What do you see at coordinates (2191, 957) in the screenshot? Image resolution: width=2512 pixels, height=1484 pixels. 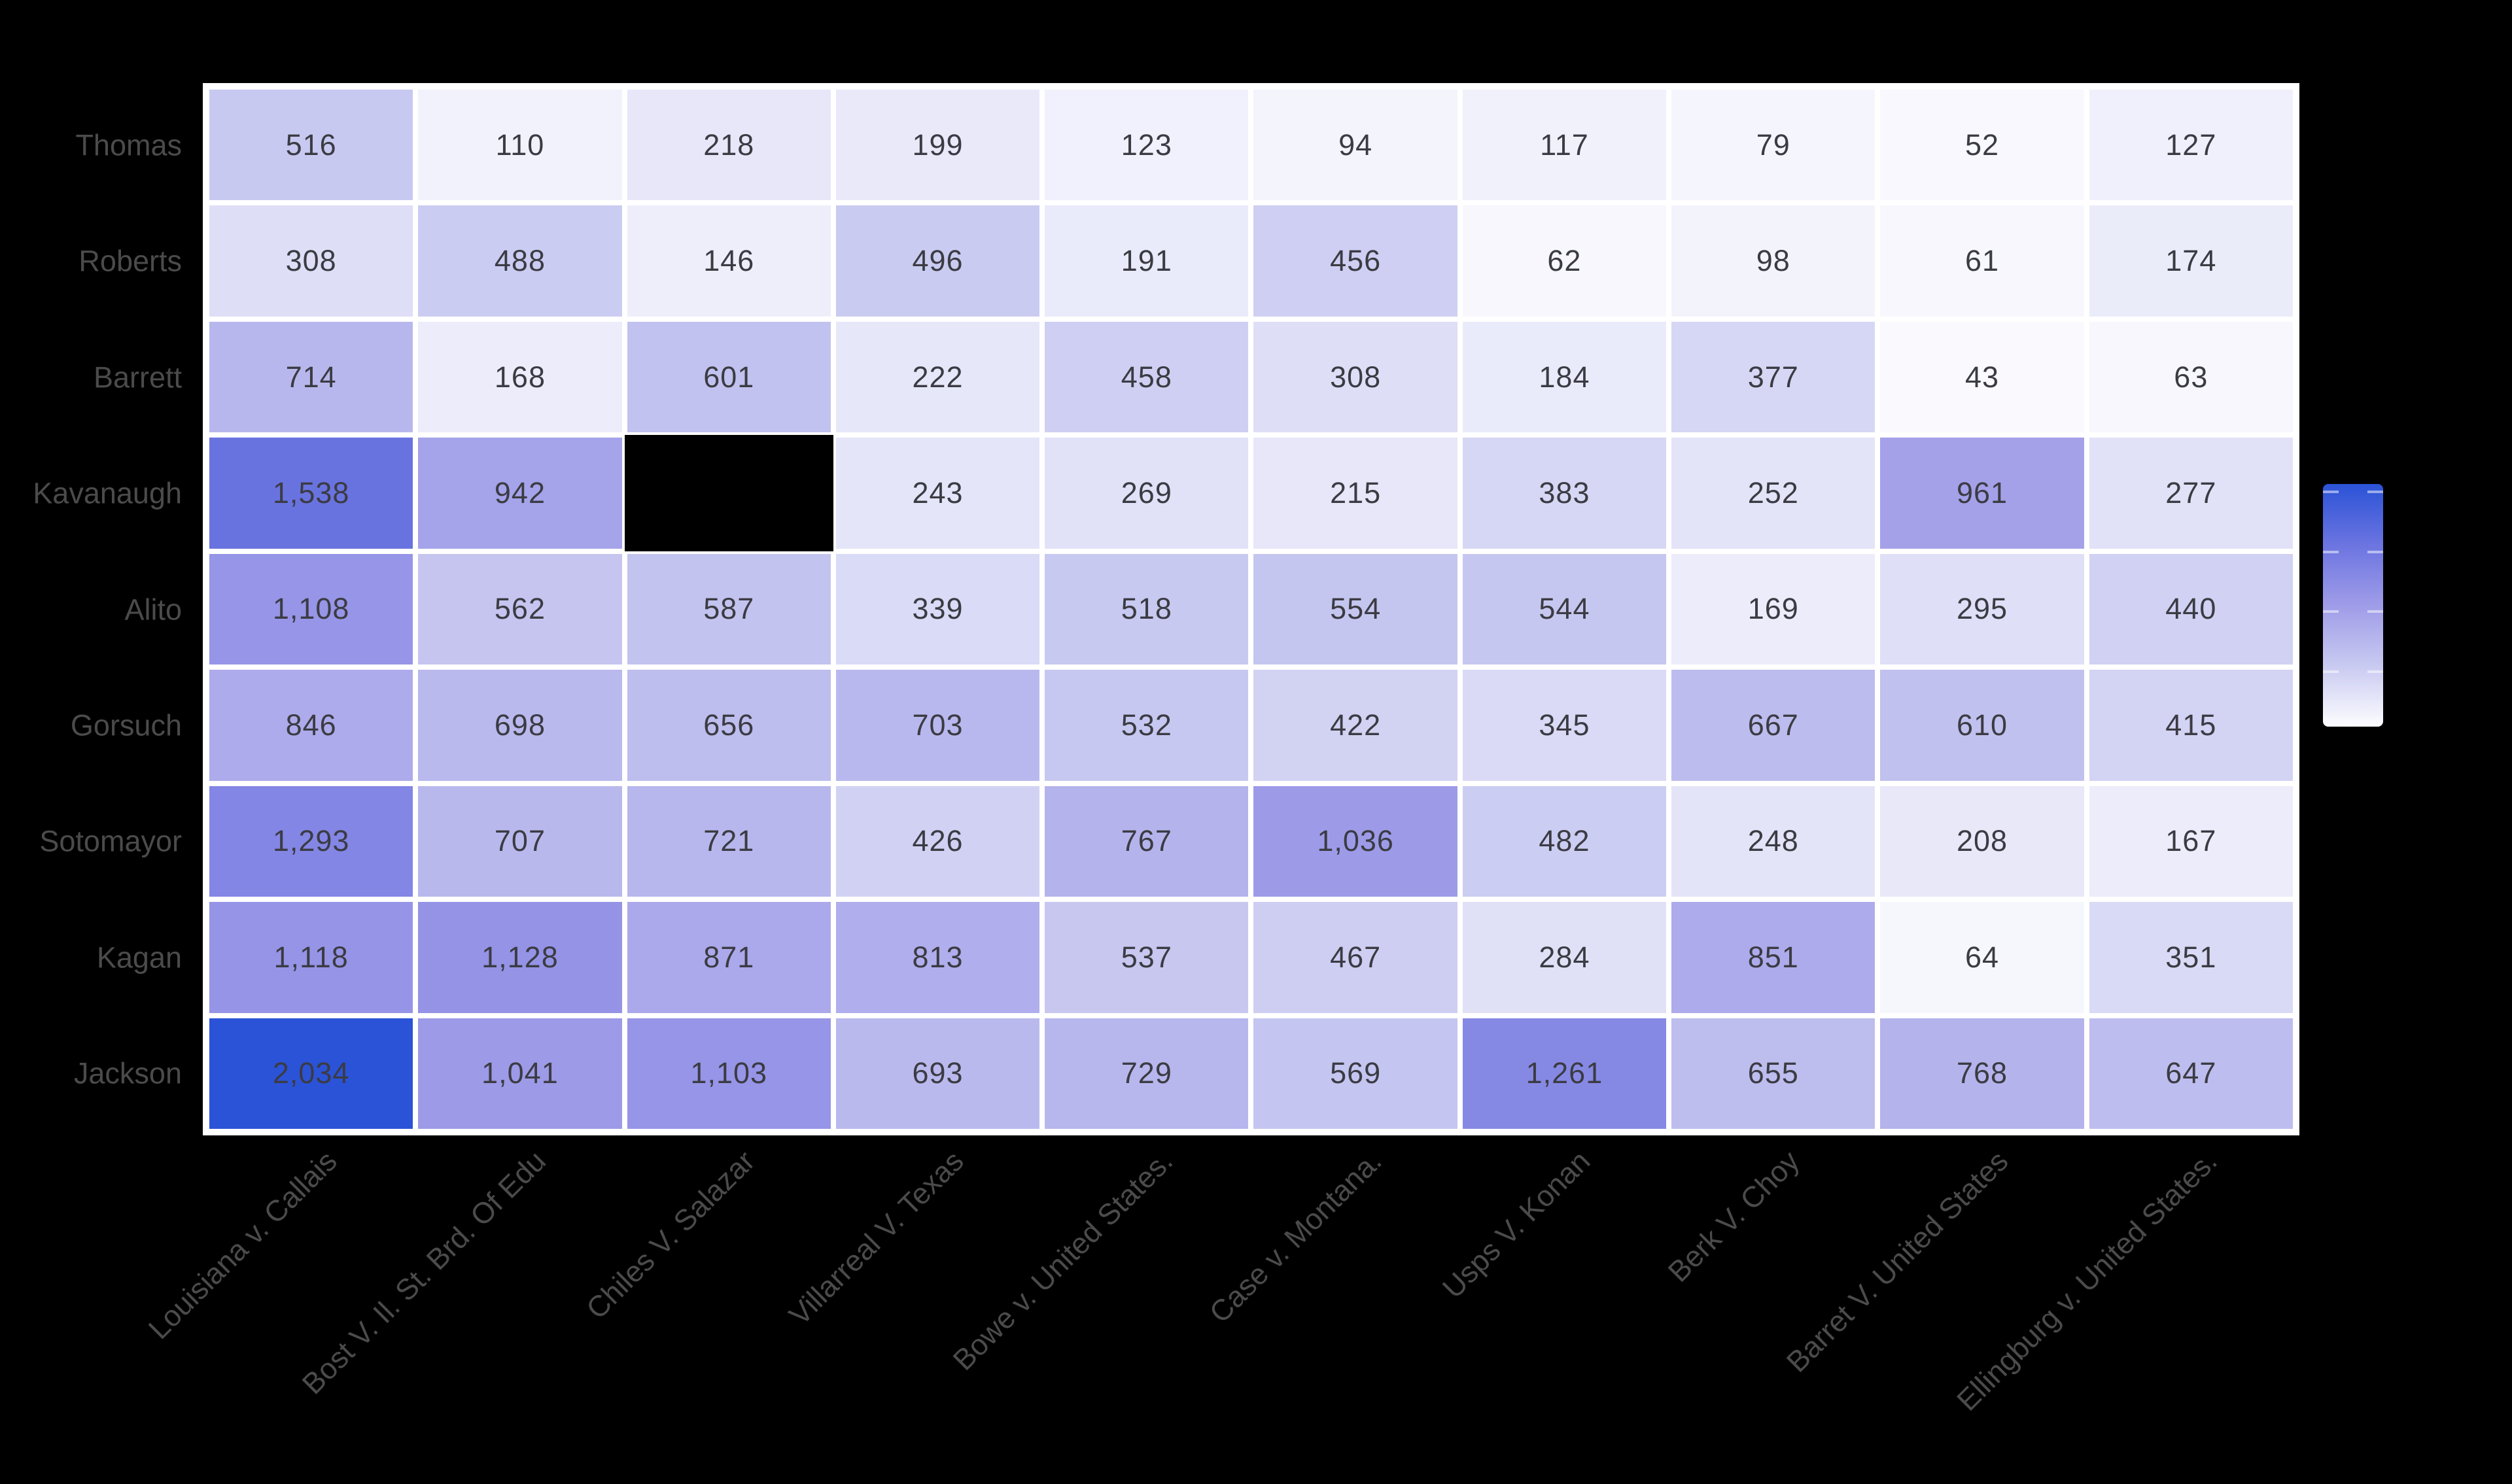 I see `heatmap-cell: 351` at bounding box center [2191, 957].